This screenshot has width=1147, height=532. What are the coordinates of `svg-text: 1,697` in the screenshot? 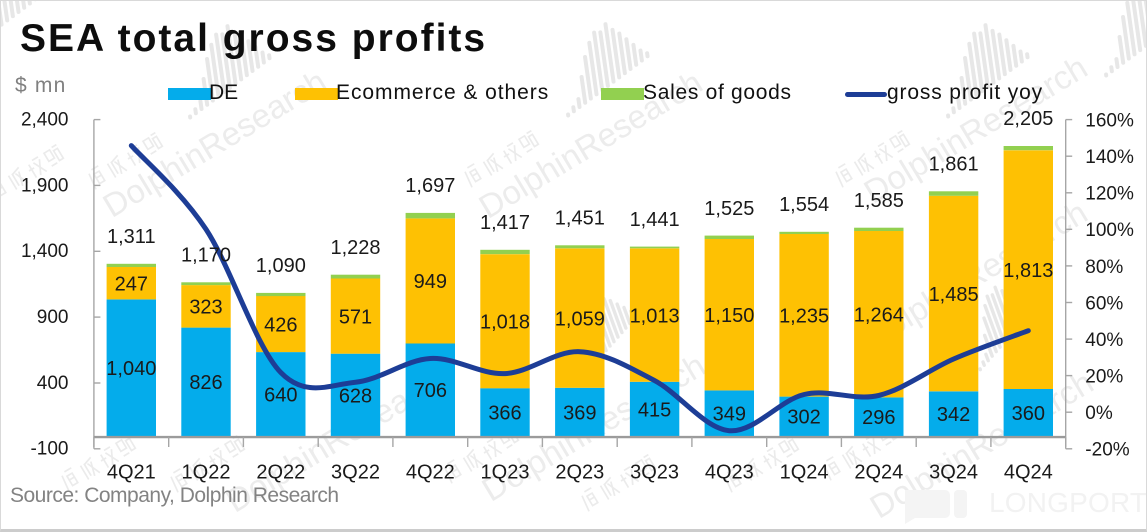 It's located at (430, 186).